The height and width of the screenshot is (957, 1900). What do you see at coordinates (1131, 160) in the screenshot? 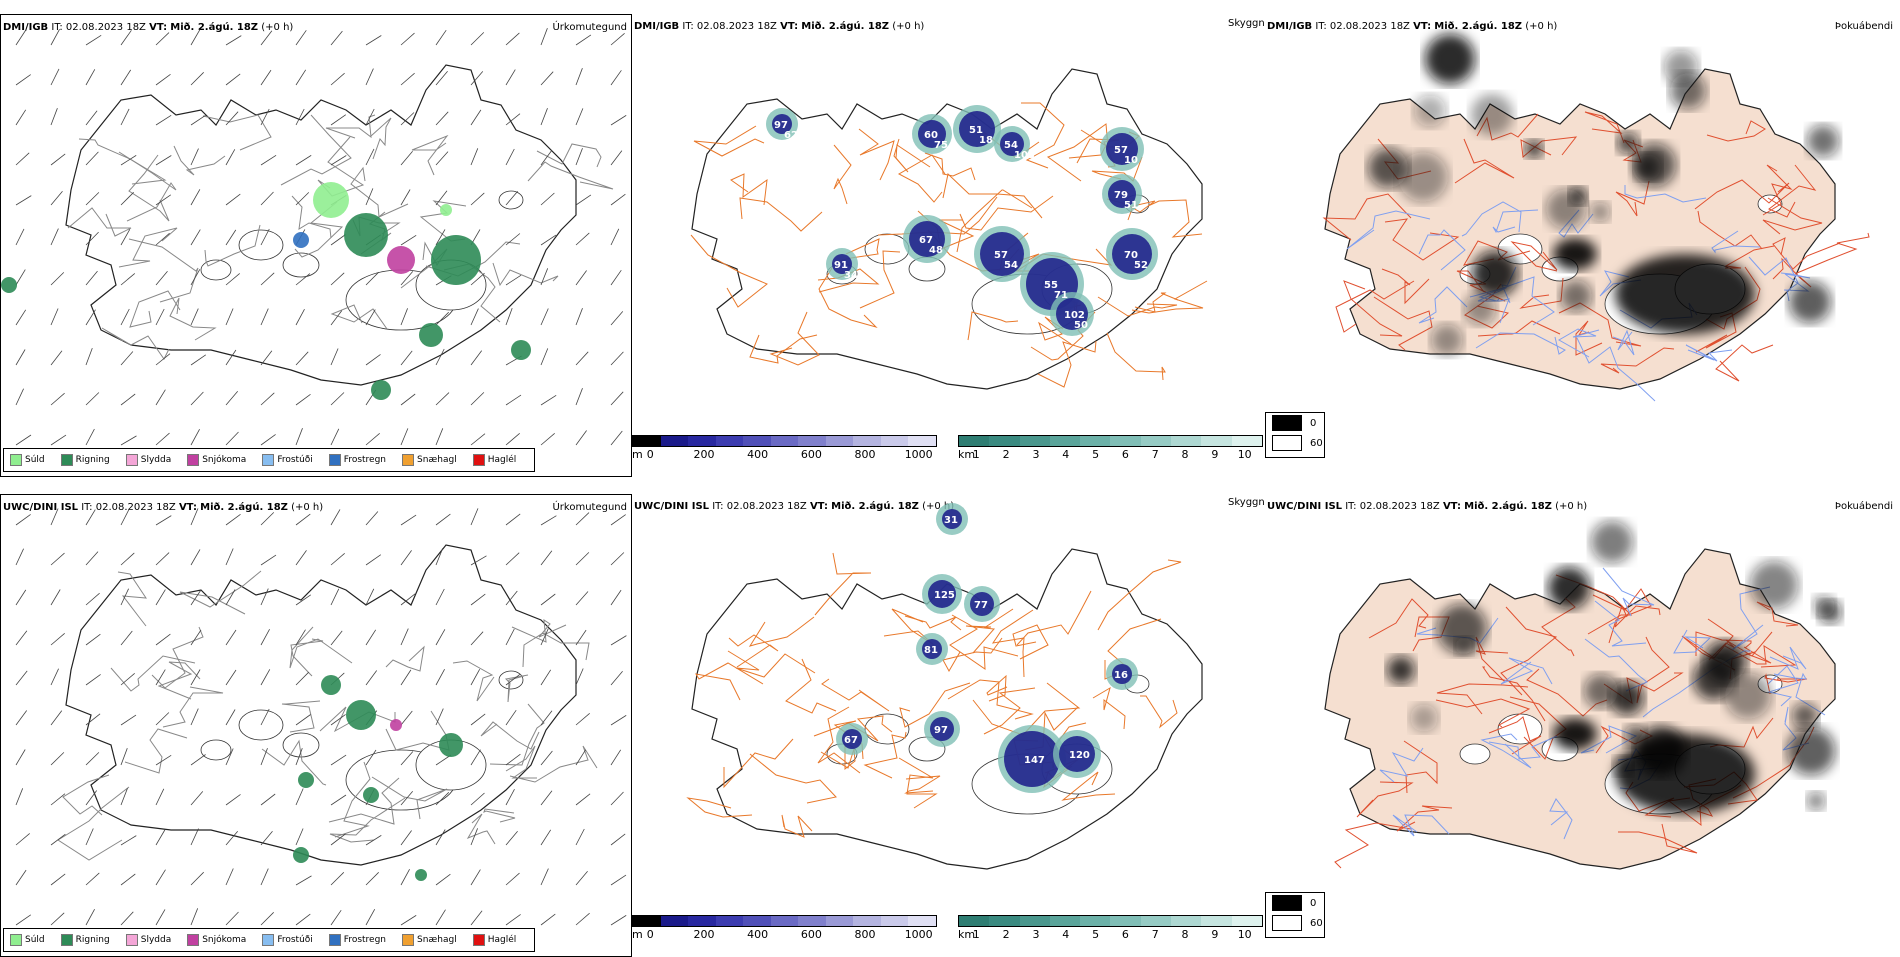
I see `visibility-value-label: 10` at bounding box center [1131, 160].